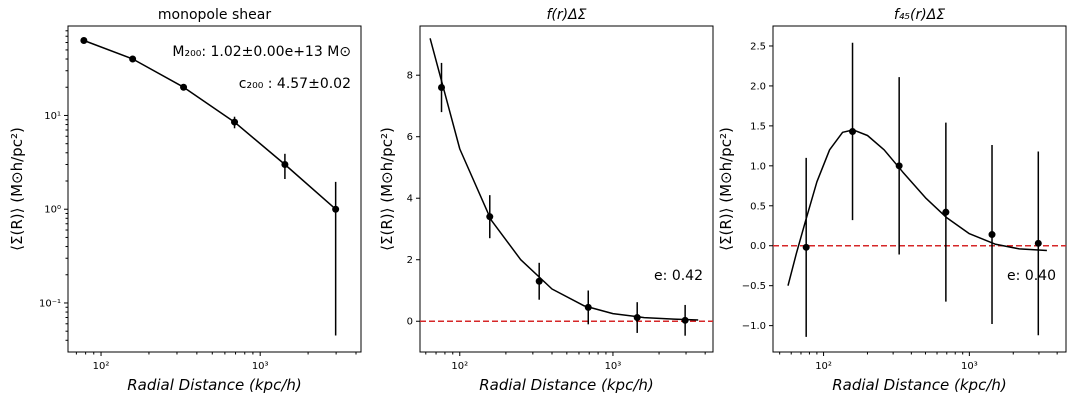 The height and width of the screenshot is (407, 1079). Describe the element at coordinates (678, 276) in the screenshot. I see `chart-annotation: e: 0.42` at that location.